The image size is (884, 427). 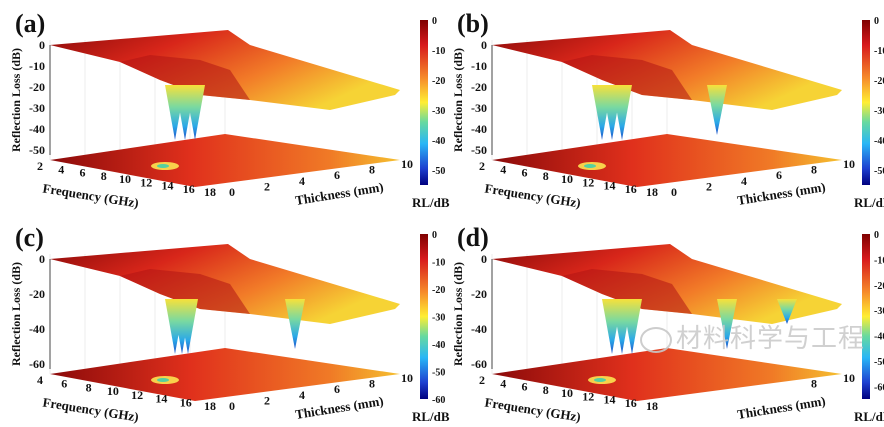 I want to click on x-axis-label: Frequency (GHz), so click(x=91, y=410).